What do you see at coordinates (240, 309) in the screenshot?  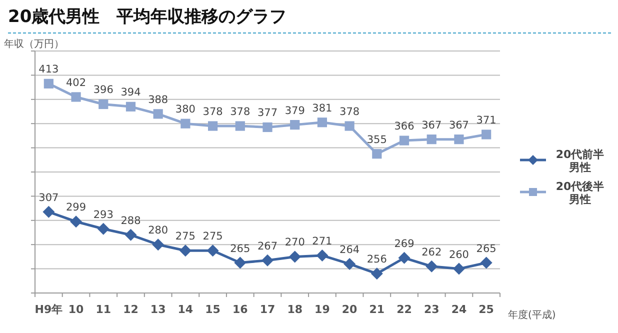 I see `x-tick-label: 16` at bounding box center [240, 309].